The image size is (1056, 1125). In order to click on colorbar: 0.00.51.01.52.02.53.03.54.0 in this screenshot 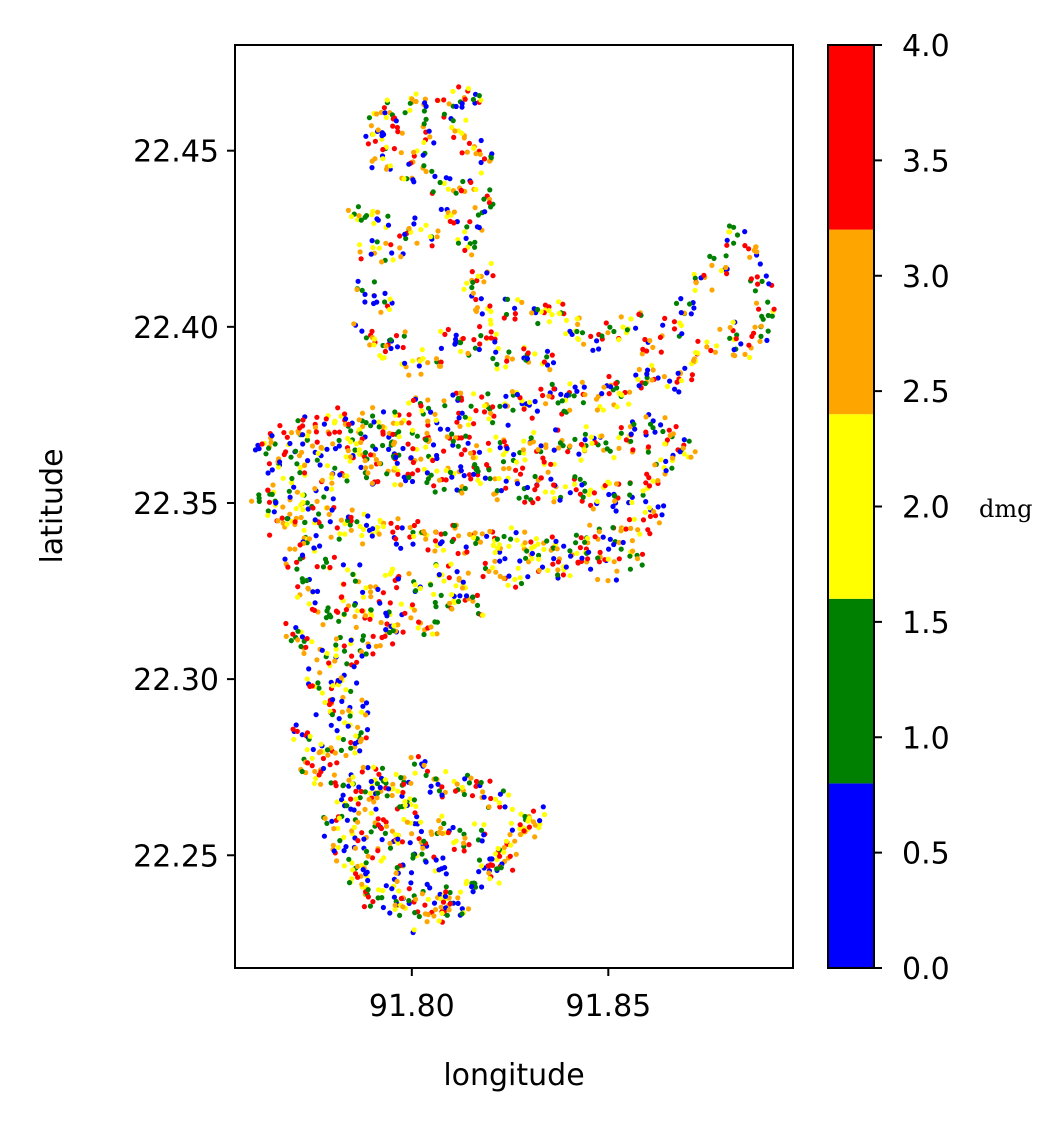, I will do `click(888, 508)`.